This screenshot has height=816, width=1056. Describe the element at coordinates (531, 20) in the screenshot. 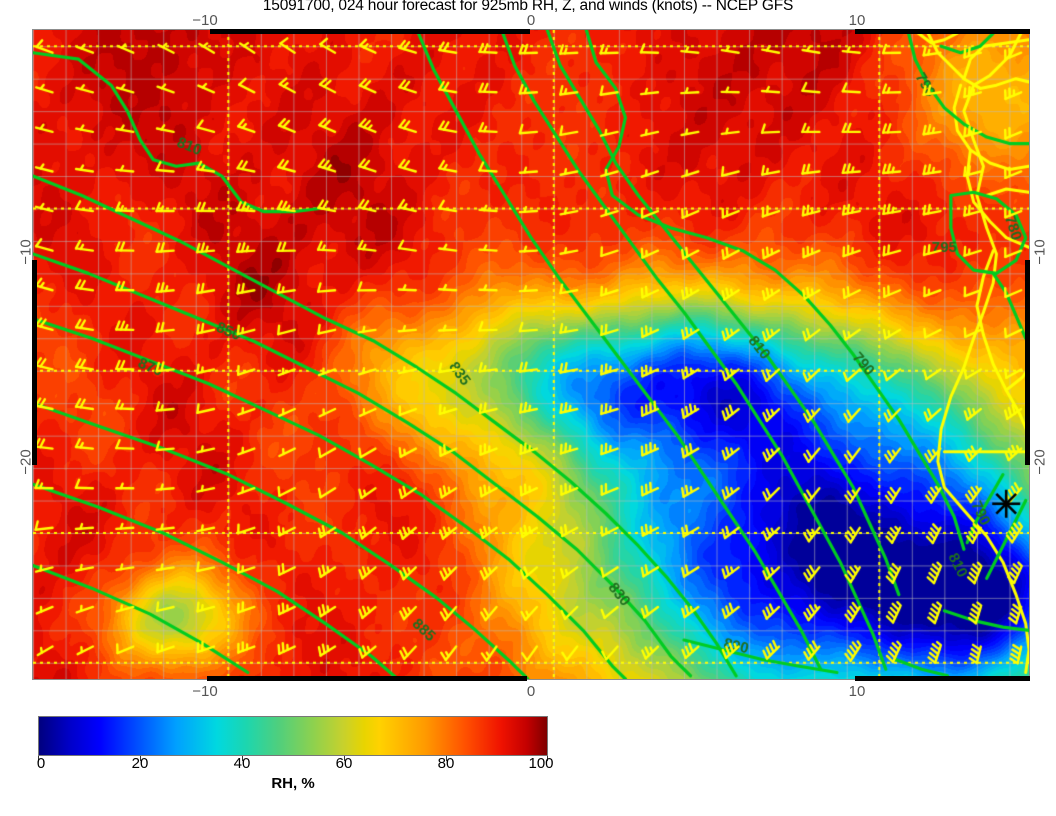

I see `xtick-label-top-1: 0` at that location.